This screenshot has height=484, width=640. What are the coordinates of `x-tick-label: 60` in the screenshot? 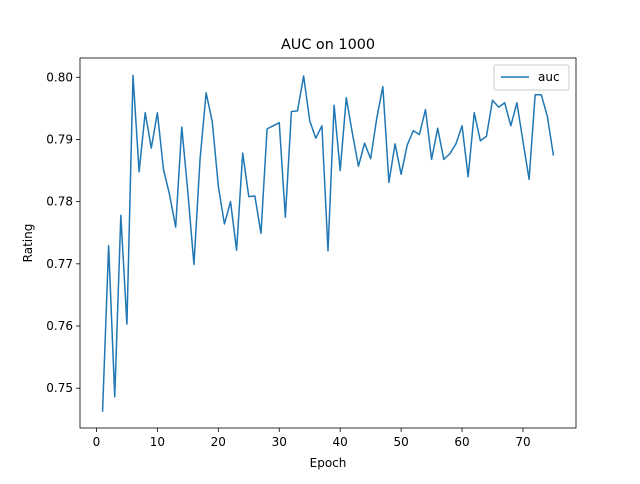 It's located at (461, 442).